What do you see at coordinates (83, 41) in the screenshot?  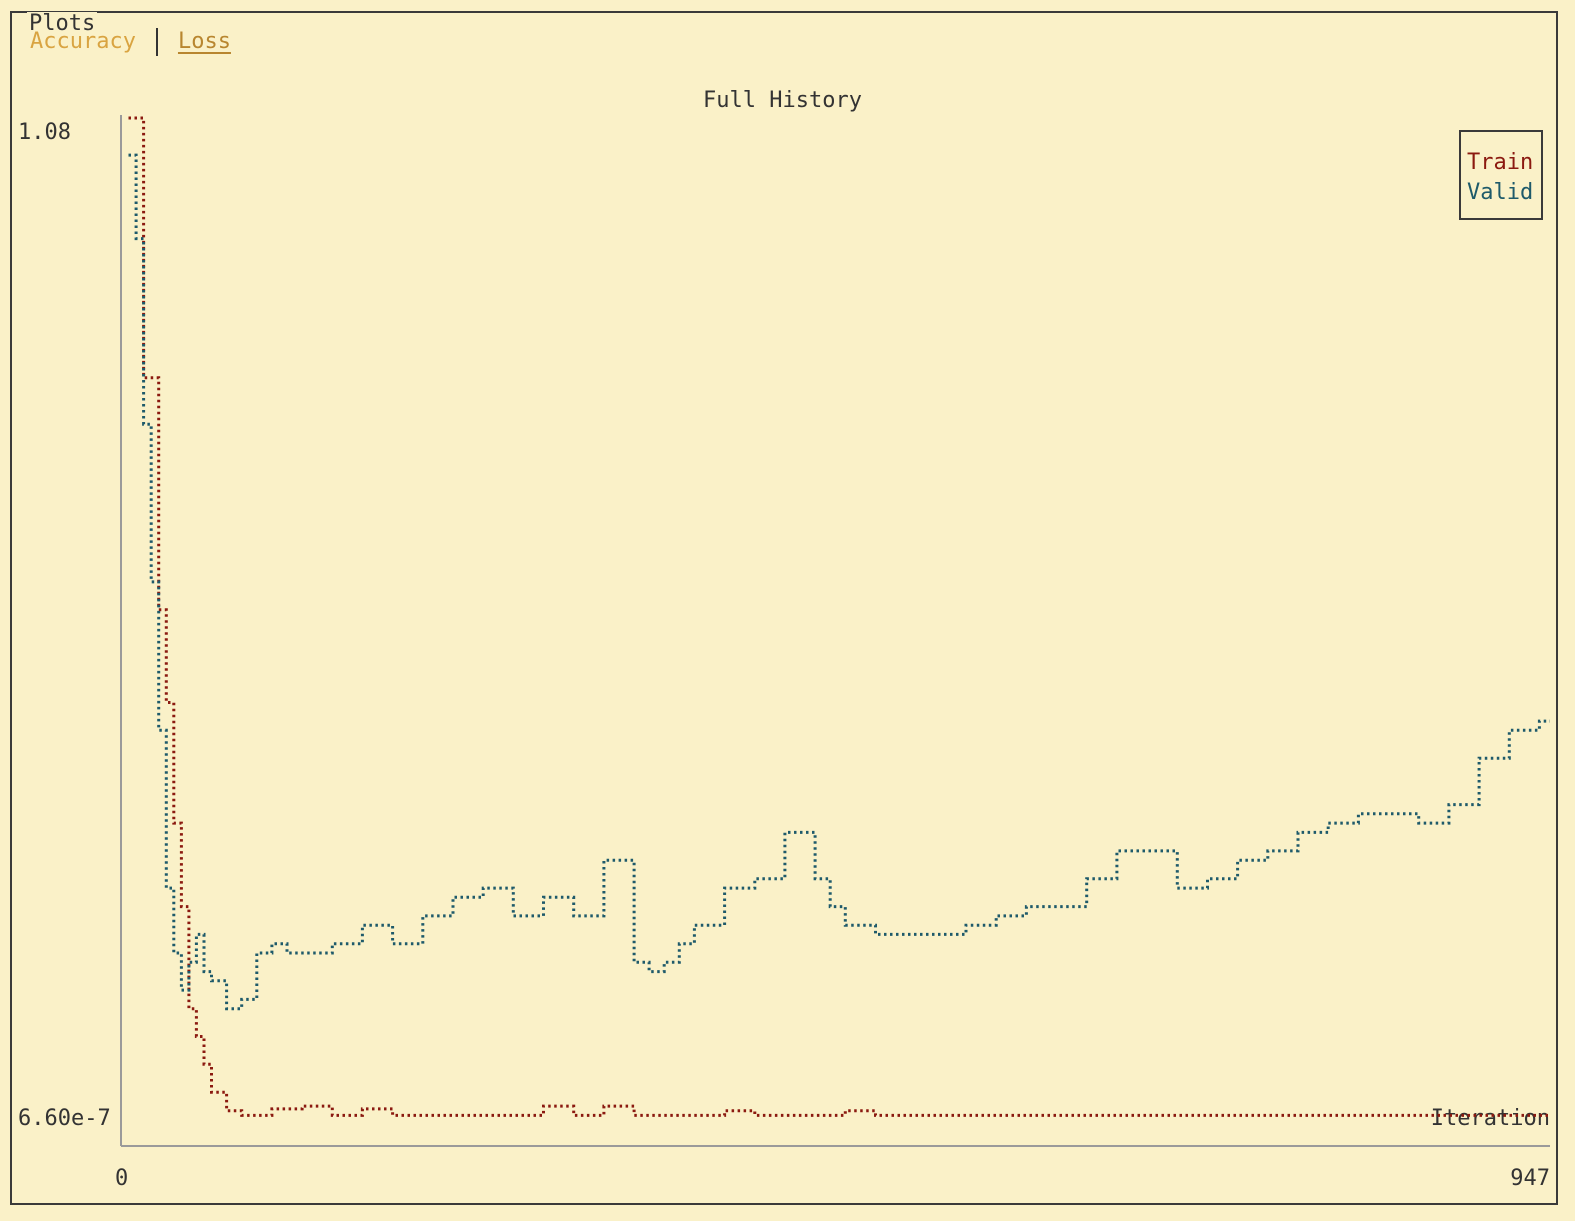 I see `tab-accuracy: Accuracy` at bounding box center [83, 41].